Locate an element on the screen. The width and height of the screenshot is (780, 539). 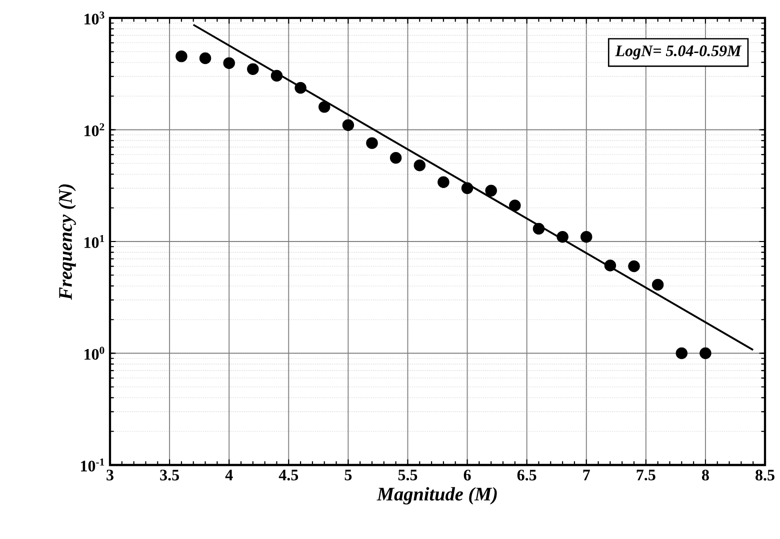
annotation: LogN= 5.04-0.59M is located at coordinates (678, 52).